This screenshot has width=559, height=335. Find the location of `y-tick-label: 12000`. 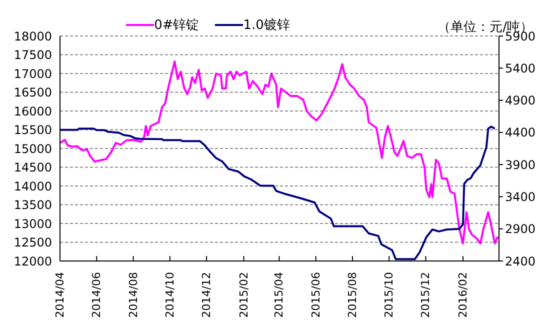

y-tick-label: 12000 is located at coordinates (33, 261).